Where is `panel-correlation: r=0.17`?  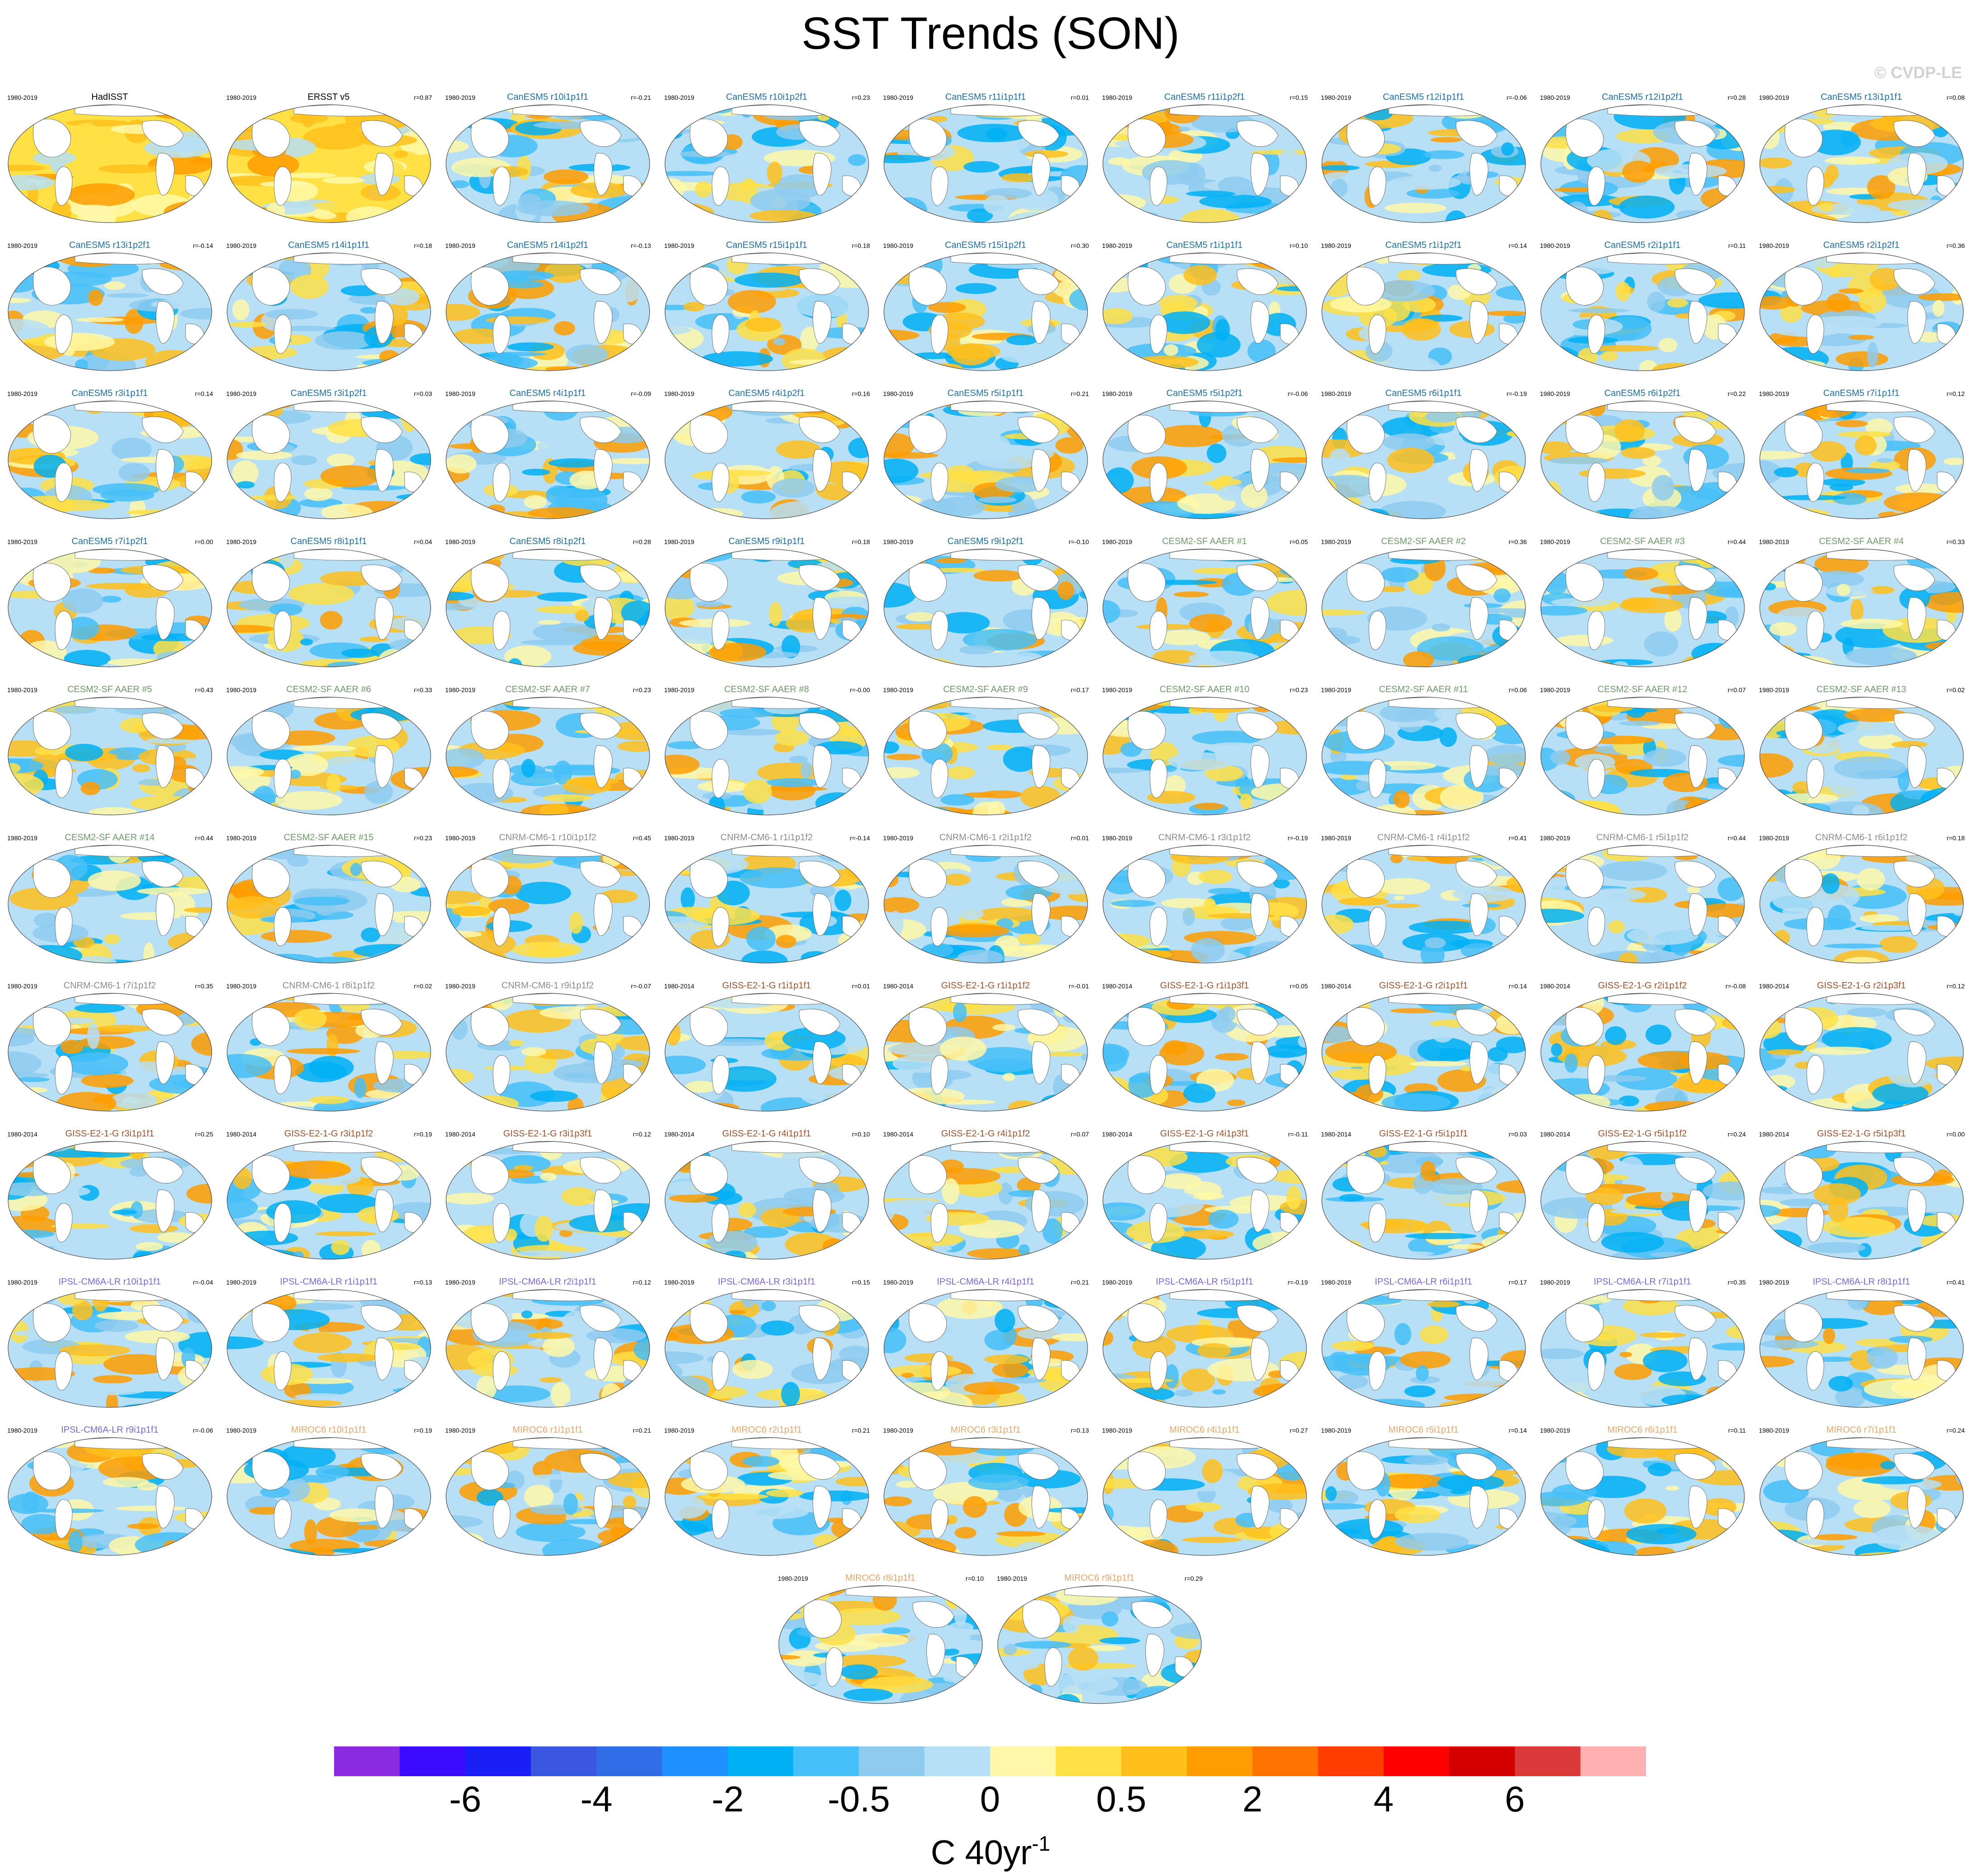
panel-correlation: r=0.17 is located at coordinates (1079, 690).